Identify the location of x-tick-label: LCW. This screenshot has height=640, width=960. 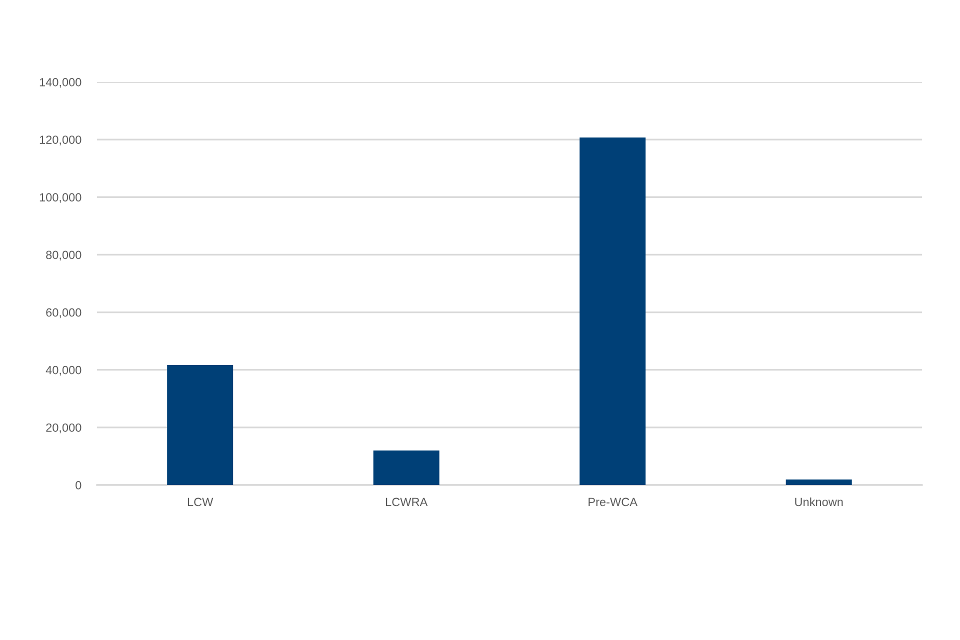
(201, 502).